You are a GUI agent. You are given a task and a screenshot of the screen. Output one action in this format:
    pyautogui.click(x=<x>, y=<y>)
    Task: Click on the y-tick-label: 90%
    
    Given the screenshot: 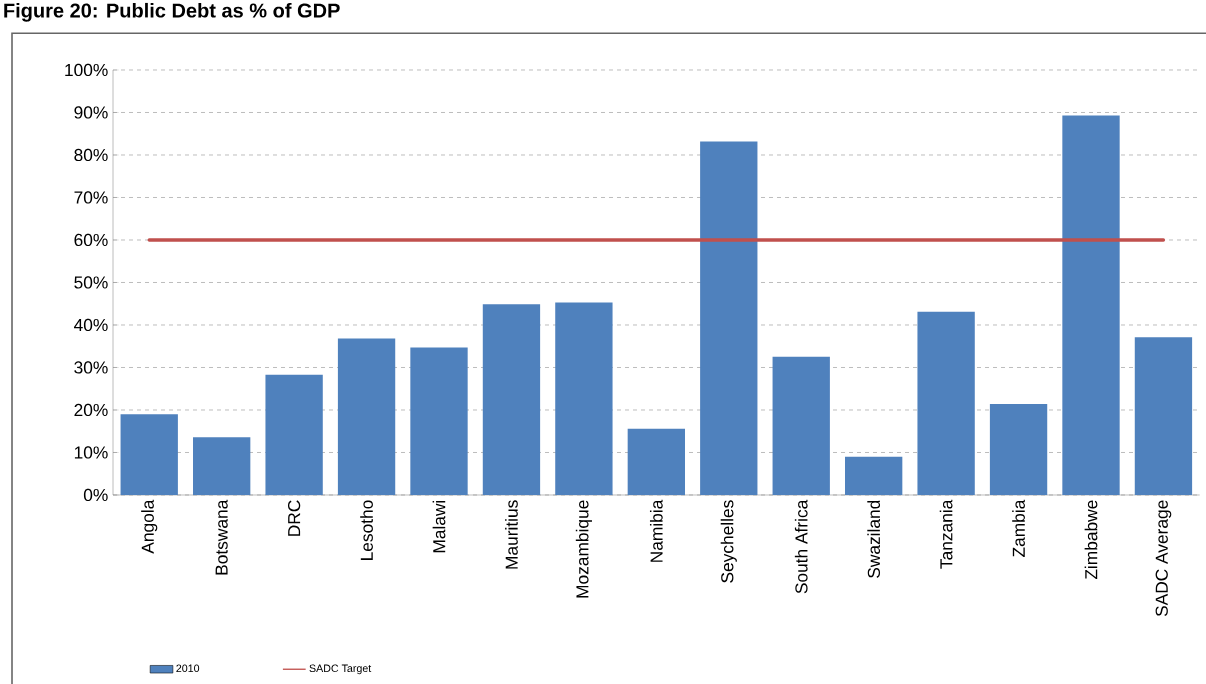 What is the action you would take?
    pyautogui.click(x=91, y=112)
    